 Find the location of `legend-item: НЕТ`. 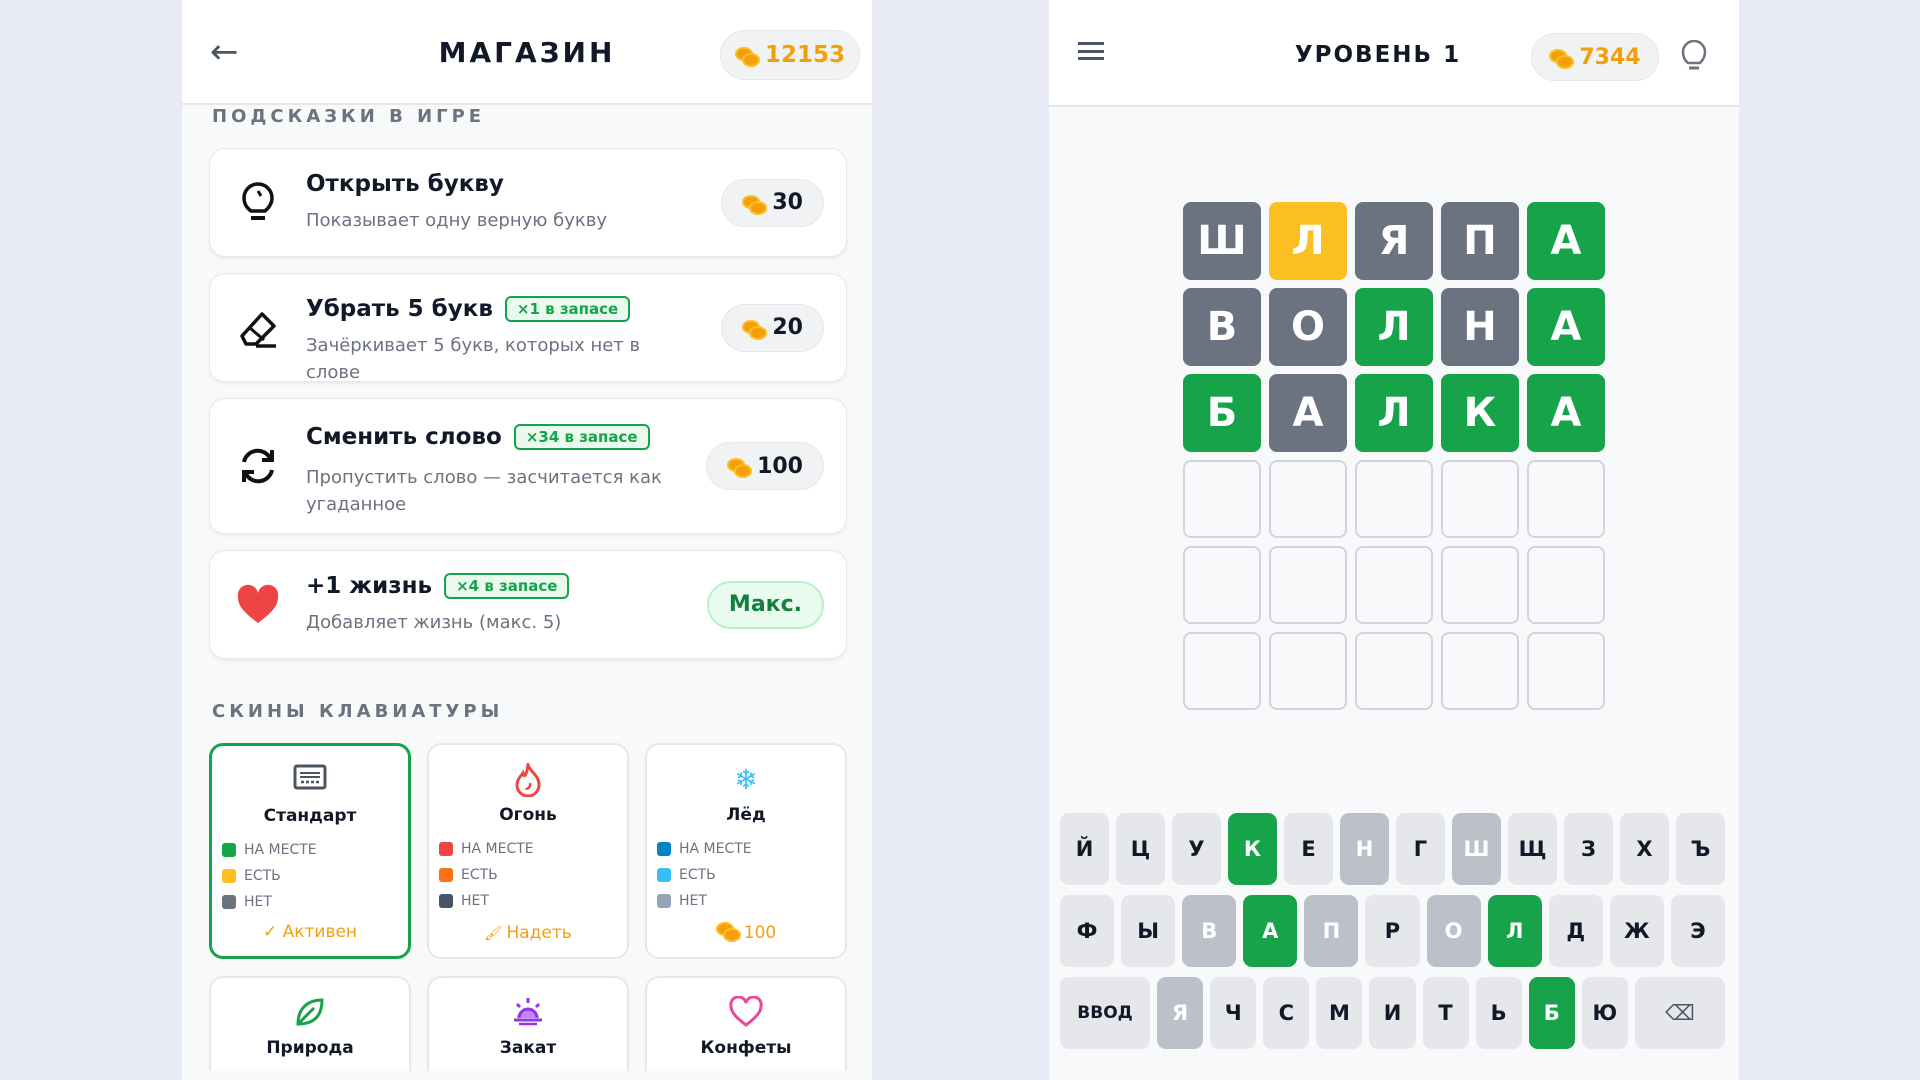

legend-item: НЕТ is located at coordinates (247, 902).